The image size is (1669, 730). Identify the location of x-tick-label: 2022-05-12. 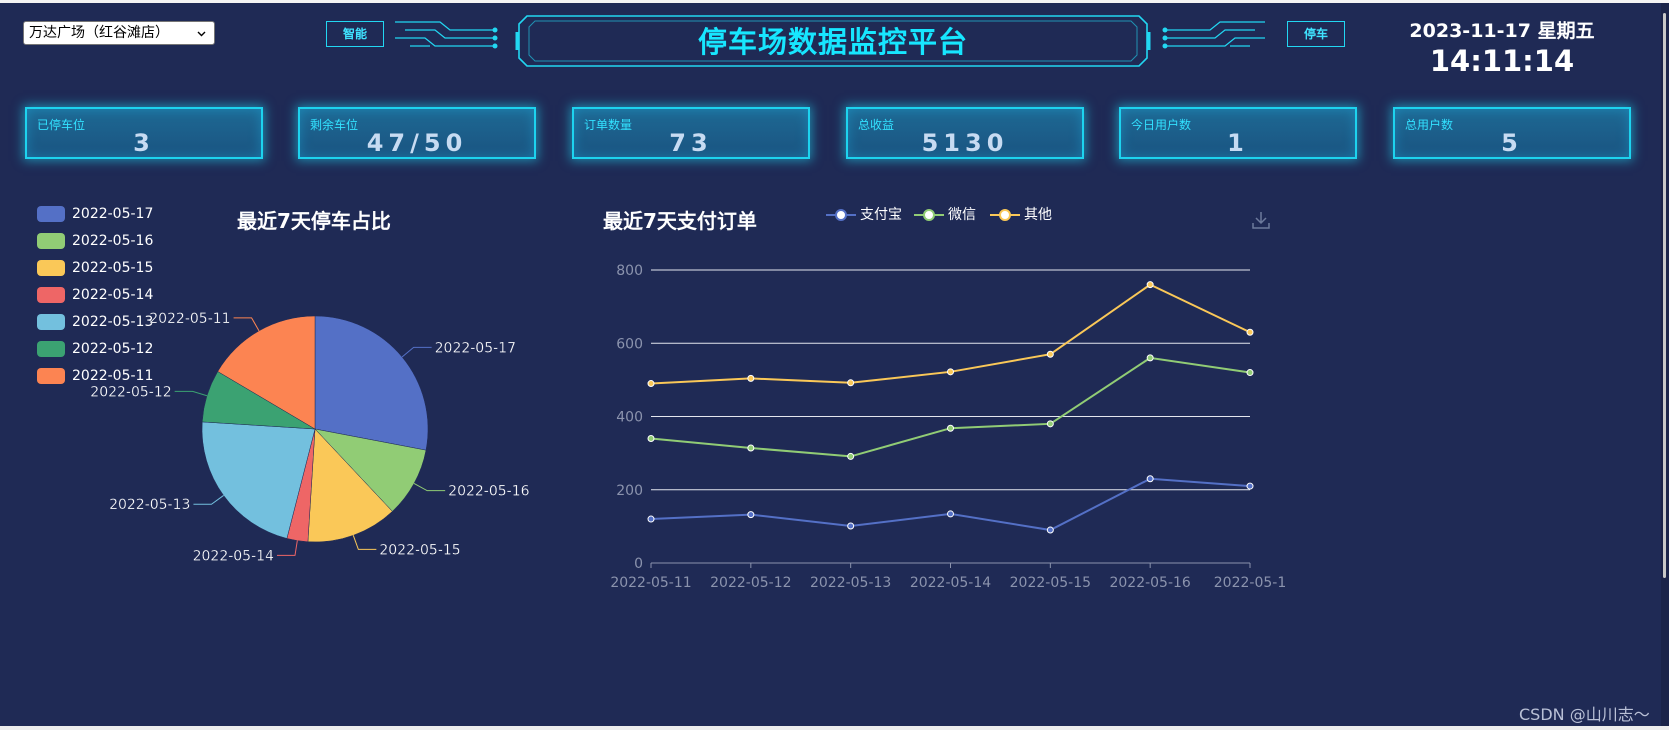
(750, 583).